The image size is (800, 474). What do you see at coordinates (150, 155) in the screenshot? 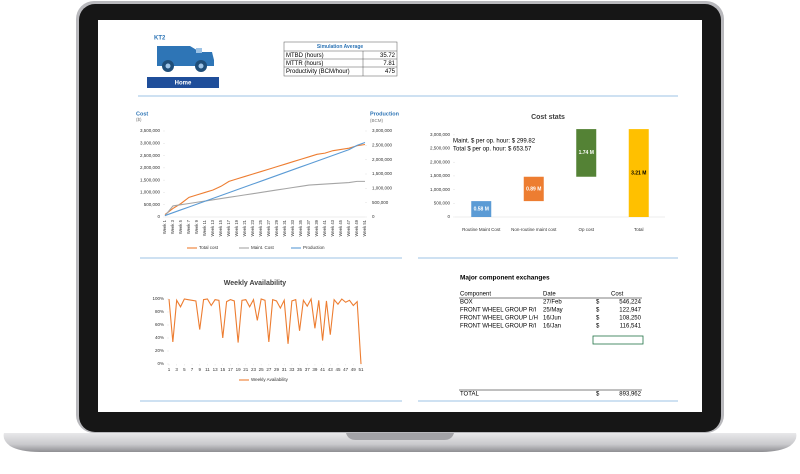
I see `y-tick-label: 2,500,000` at bounding box center [150, 155].